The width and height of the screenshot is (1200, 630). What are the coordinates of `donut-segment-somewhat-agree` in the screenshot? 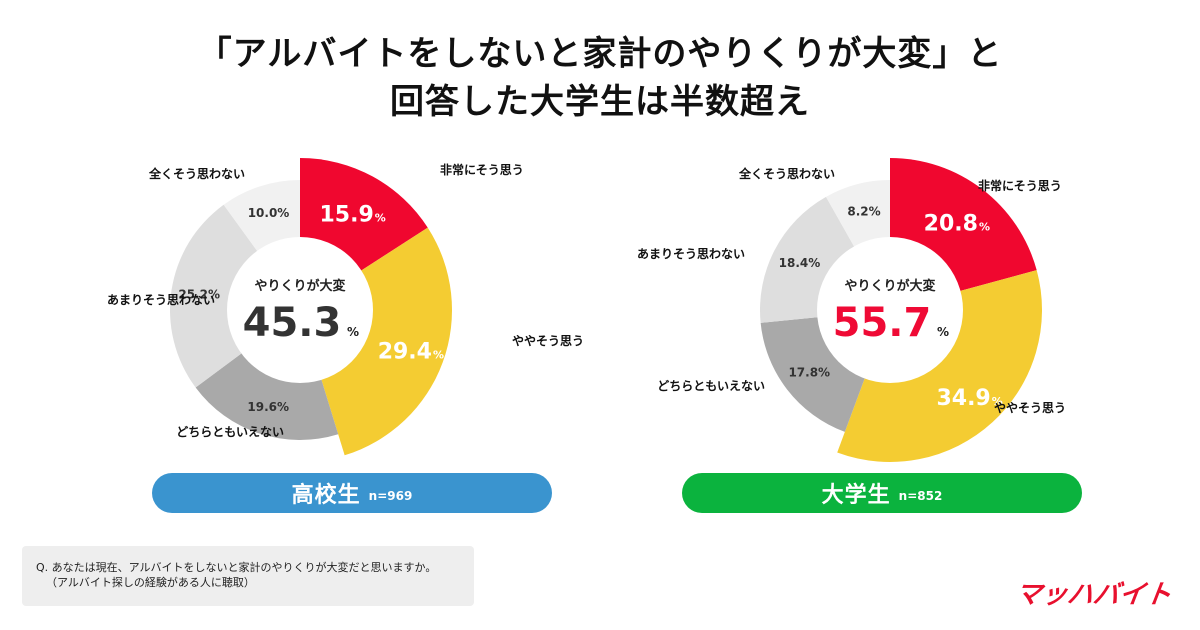 It's located at (376, 341).